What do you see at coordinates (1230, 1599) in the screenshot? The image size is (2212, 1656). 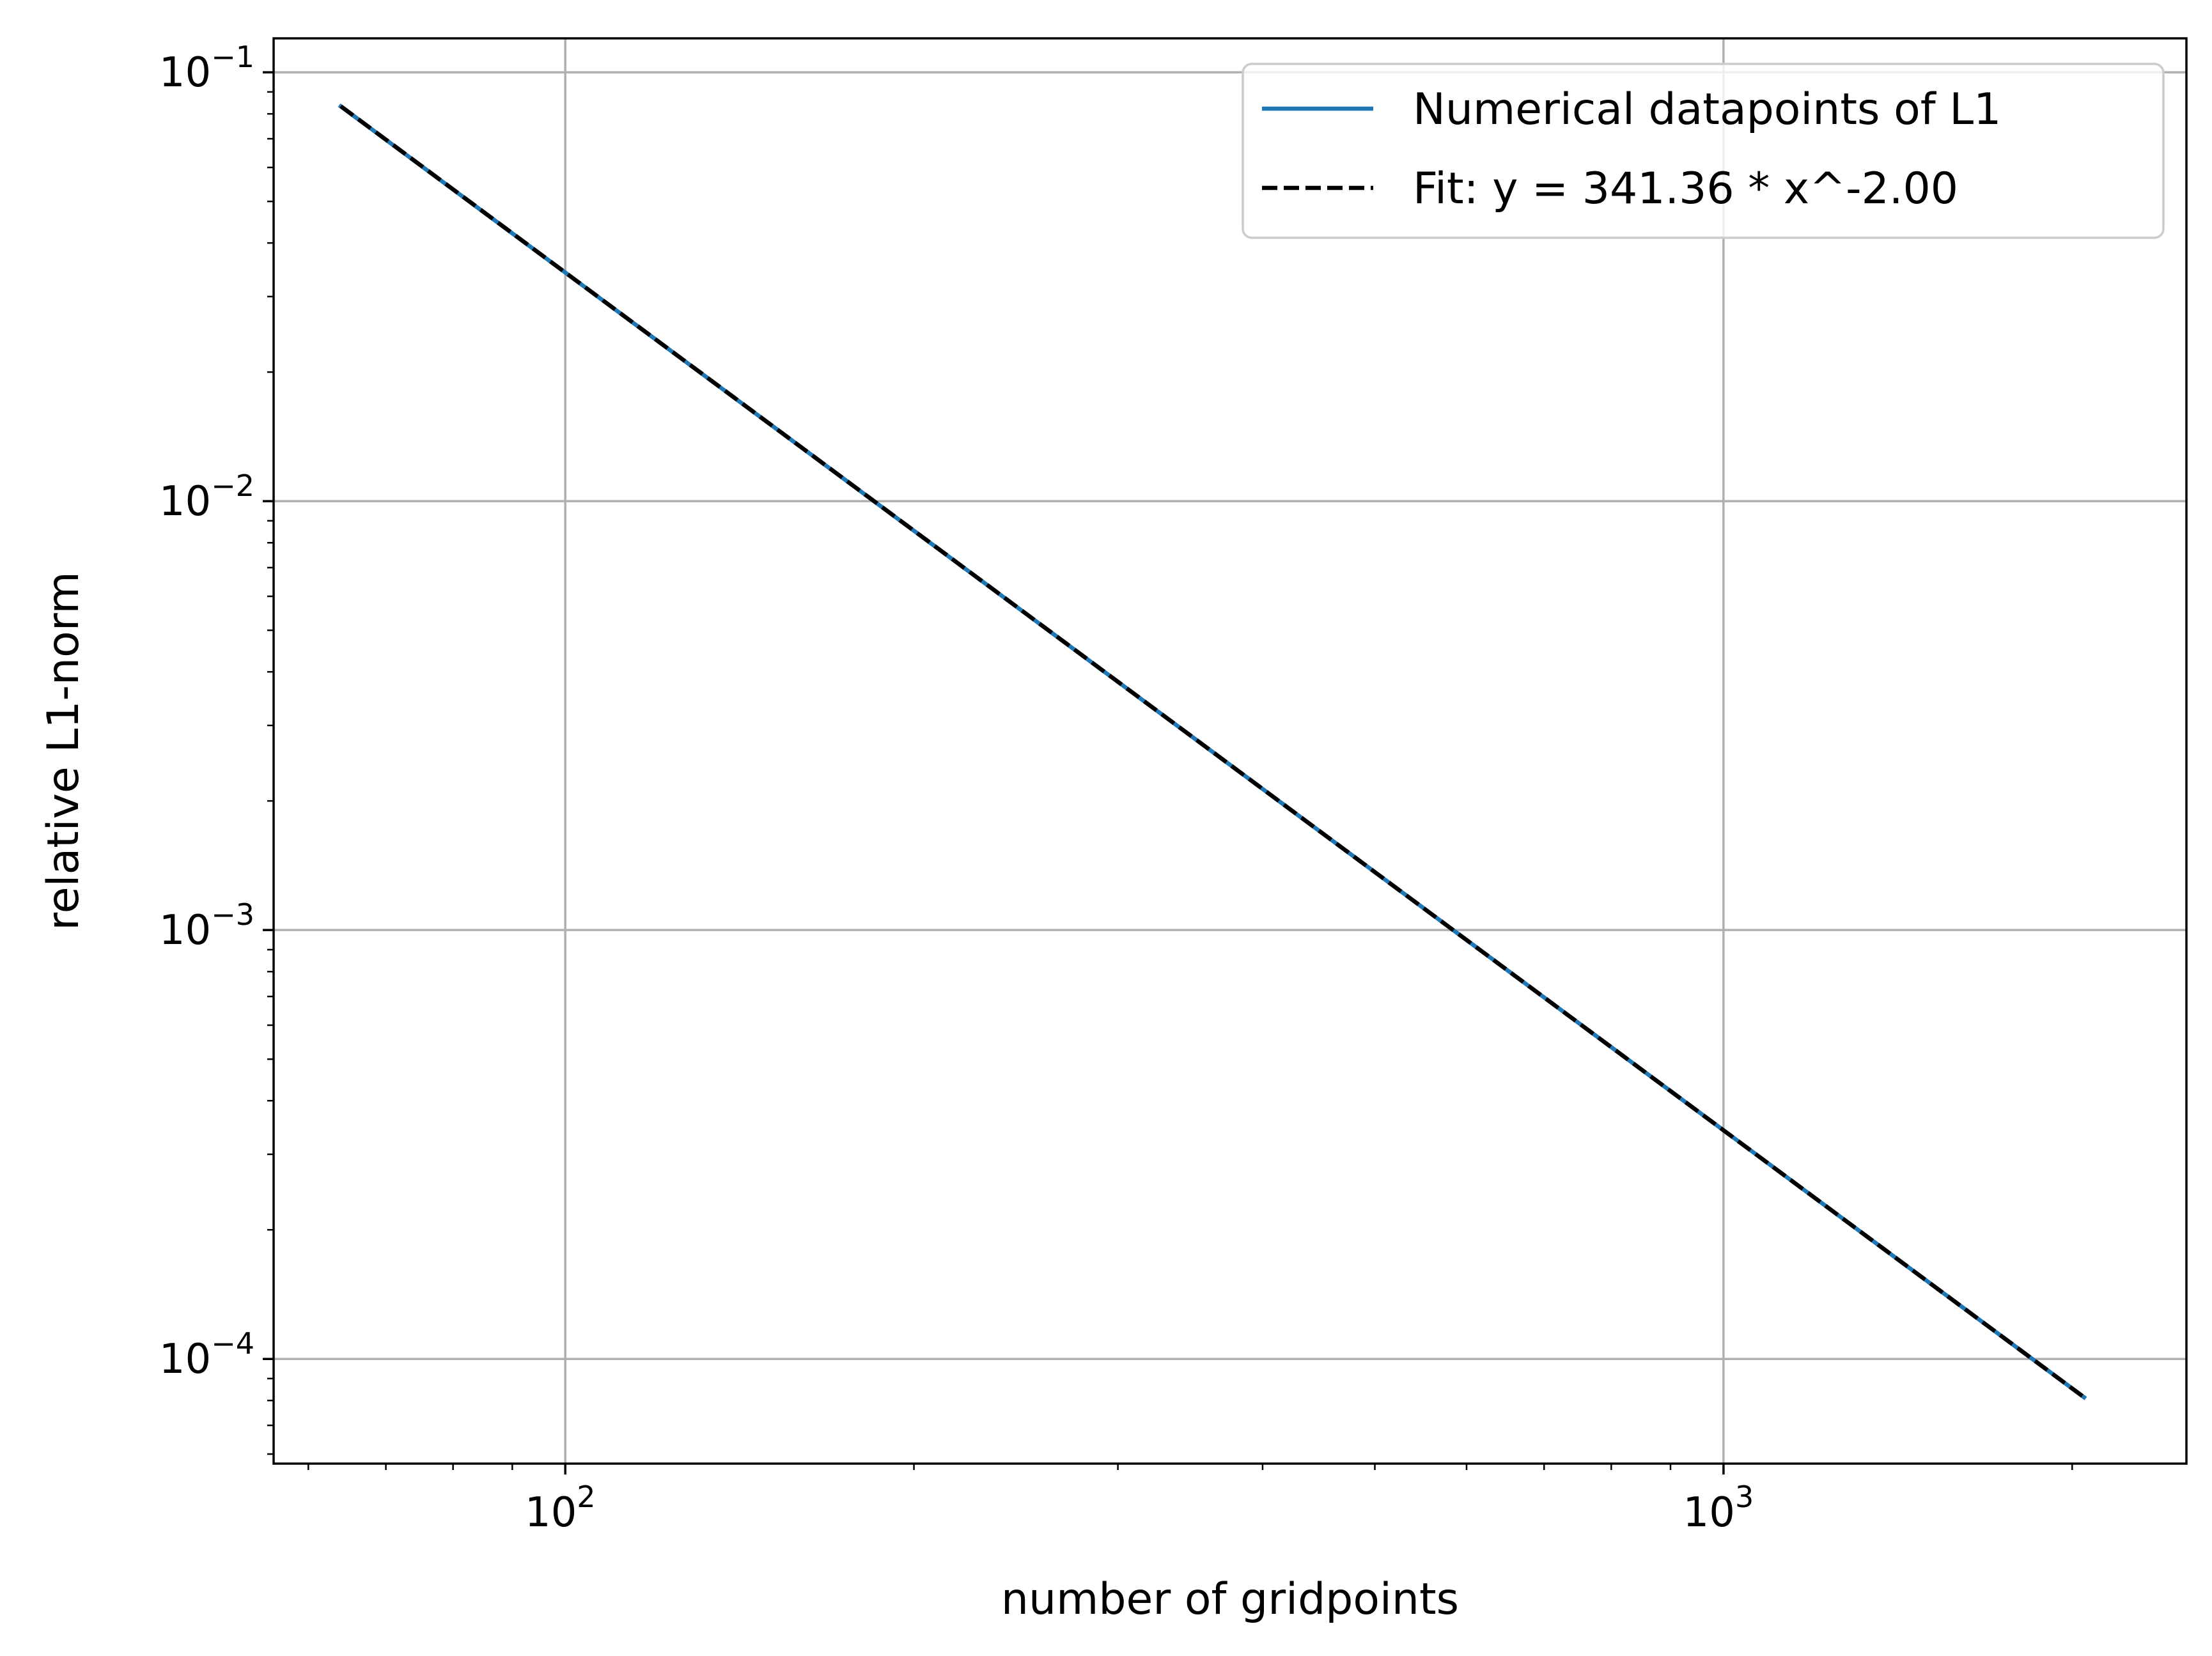 I see `x-axis-label: number of gridpoints` at bounding box center [1230, 1599].